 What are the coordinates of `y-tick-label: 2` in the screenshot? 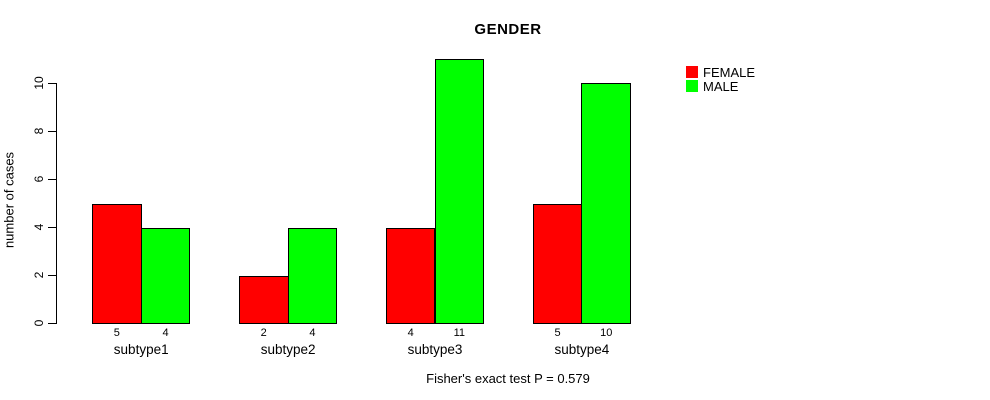 It's located at (39, 275).